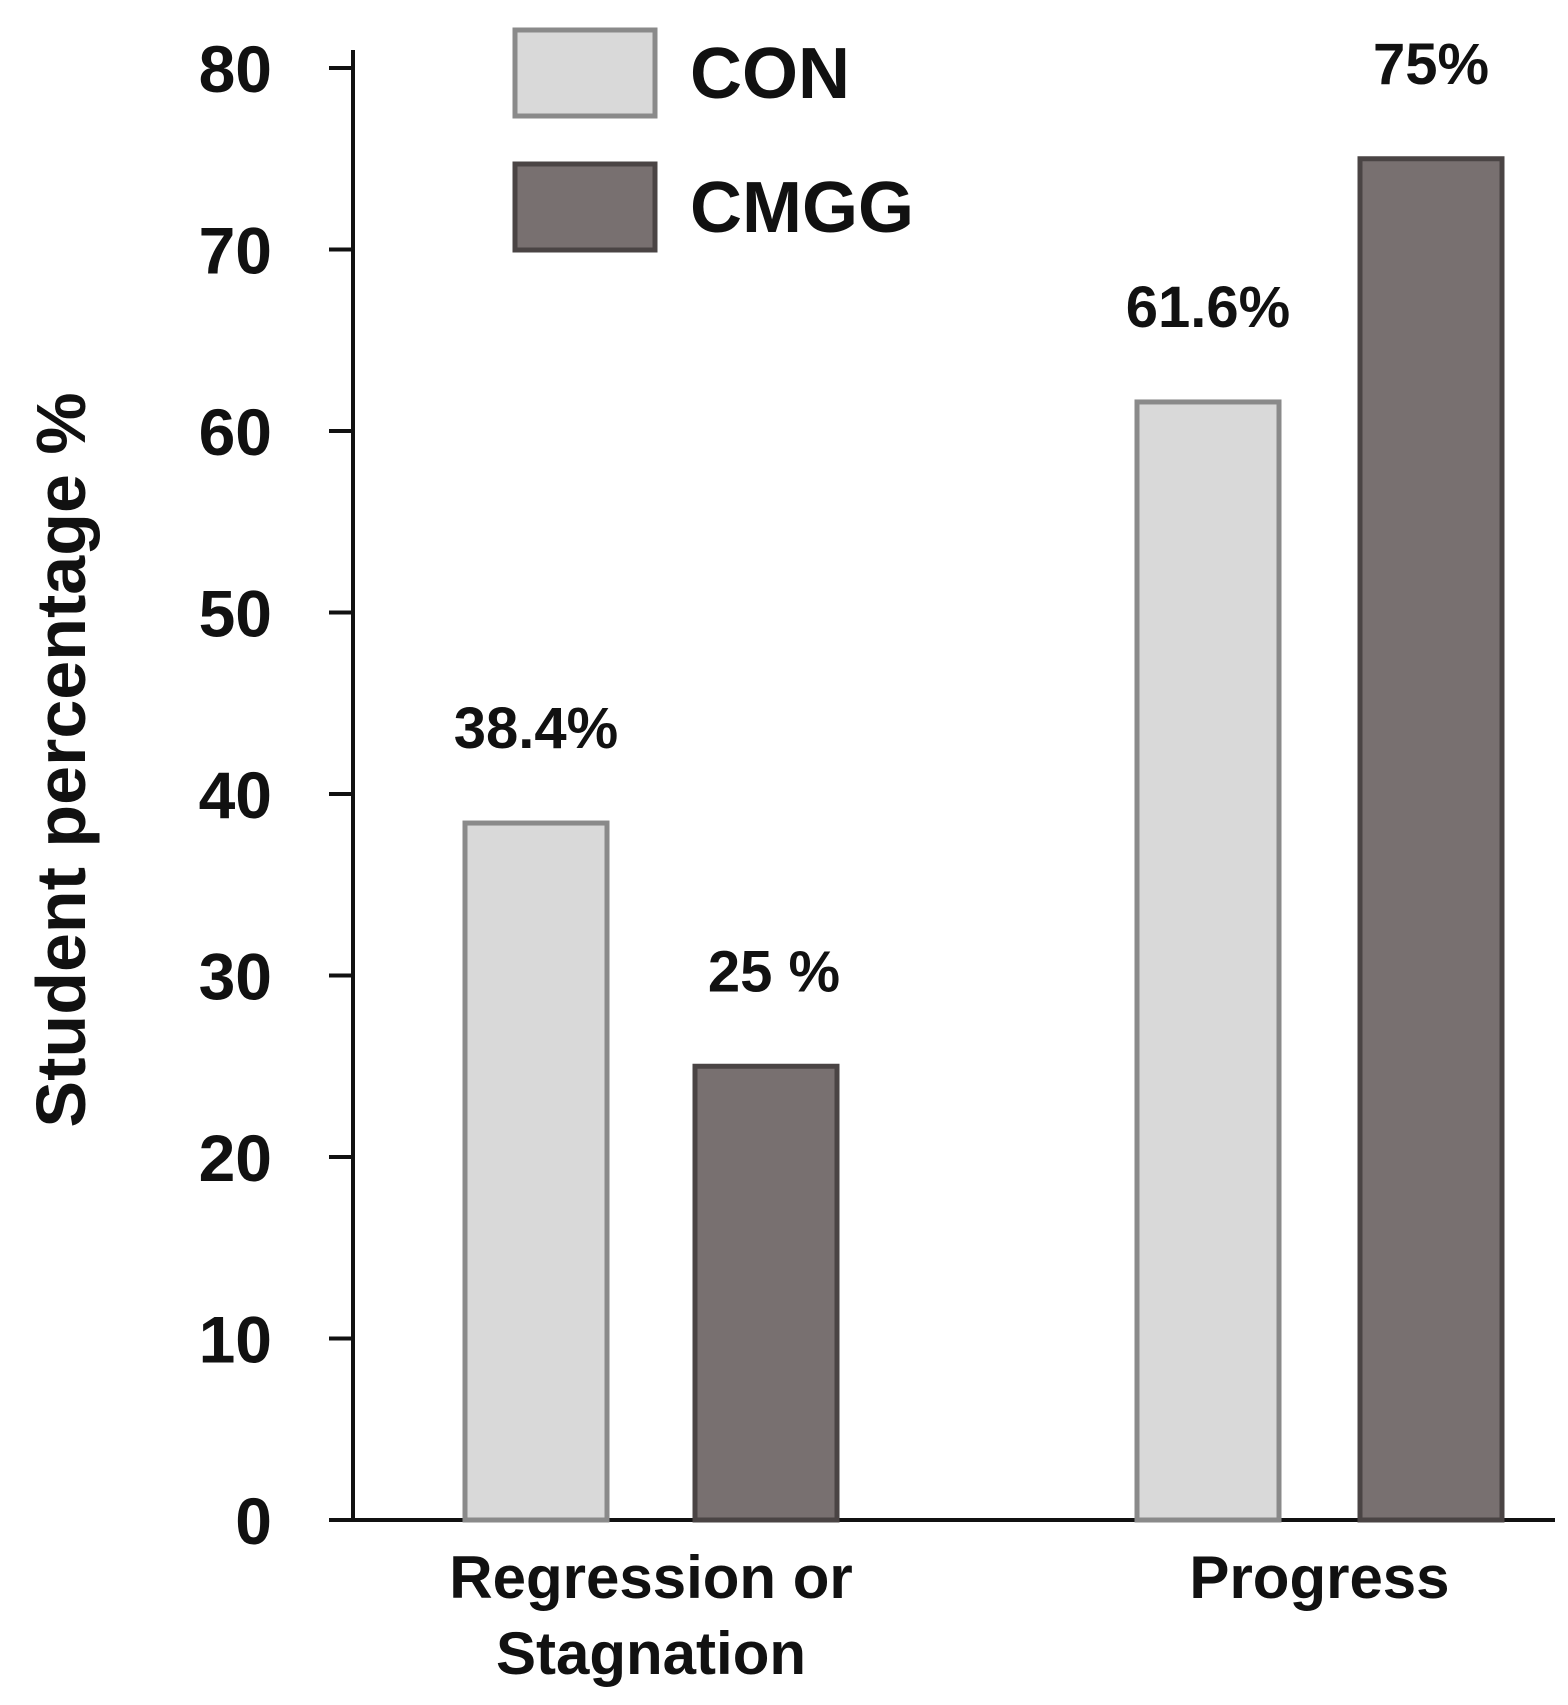 Image resolution: width=1568 pixels, height=1705 pixels. Describe the element at coordinates (1431, 839) in the screenshot. I see `bar-cmgg-progress` at that location.